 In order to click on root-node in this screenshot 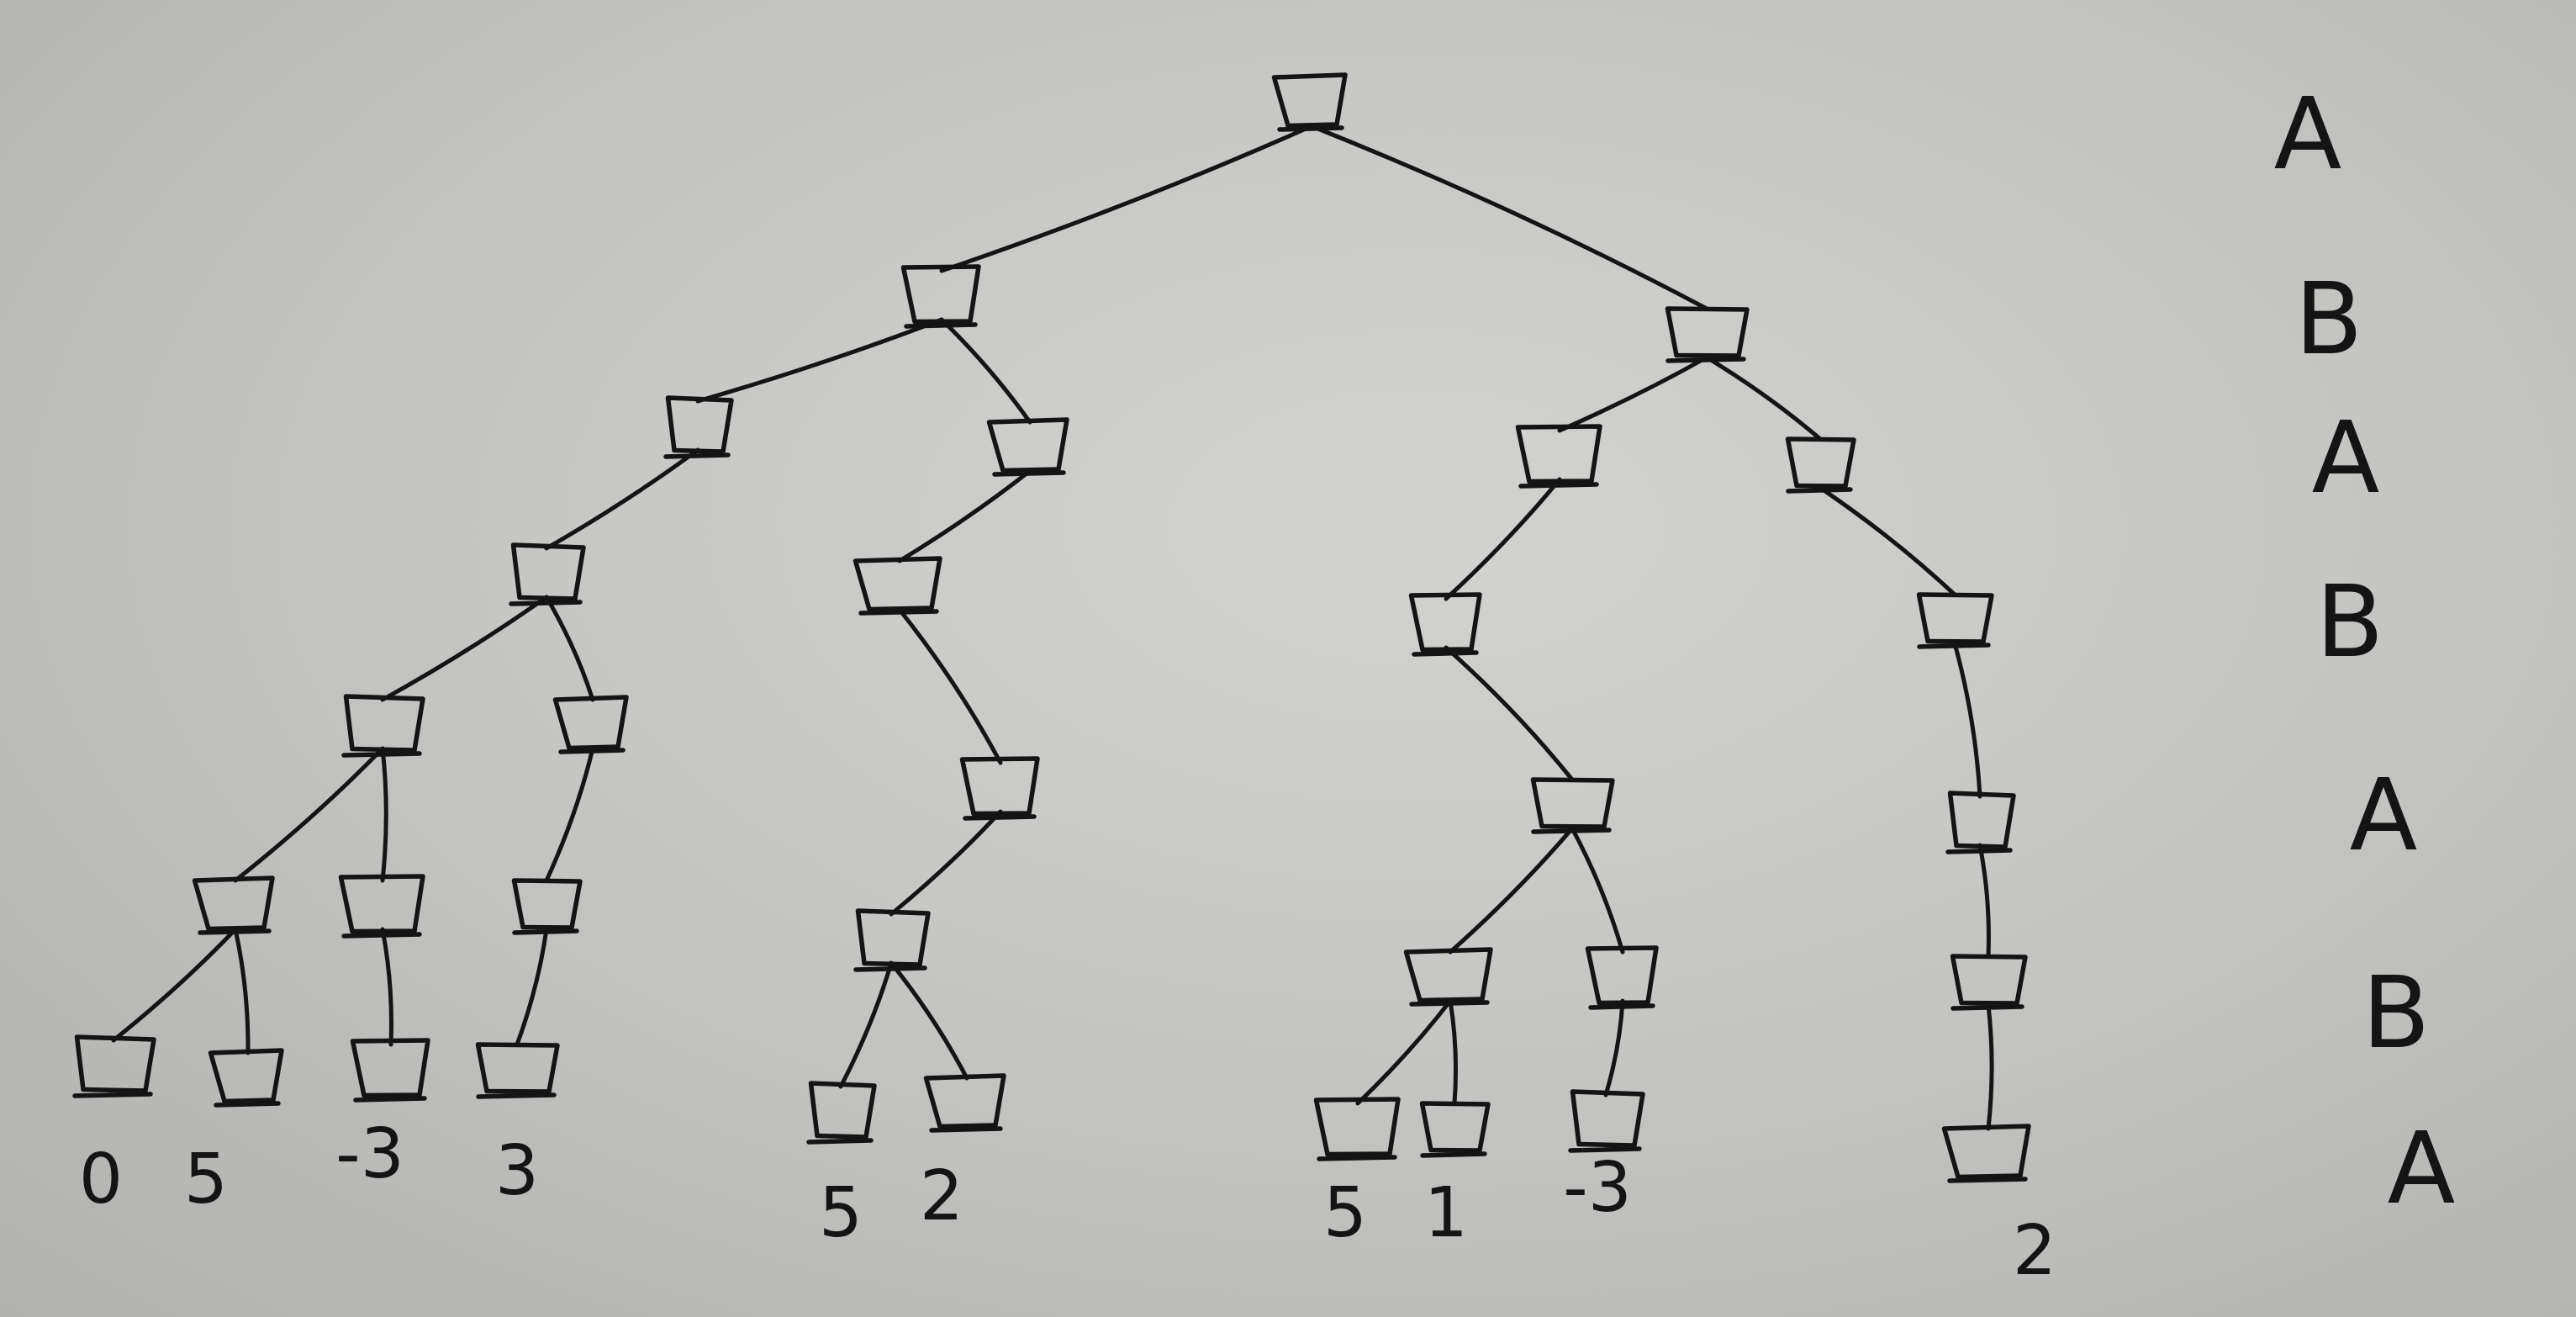, I will do `click(1309, 102)`.